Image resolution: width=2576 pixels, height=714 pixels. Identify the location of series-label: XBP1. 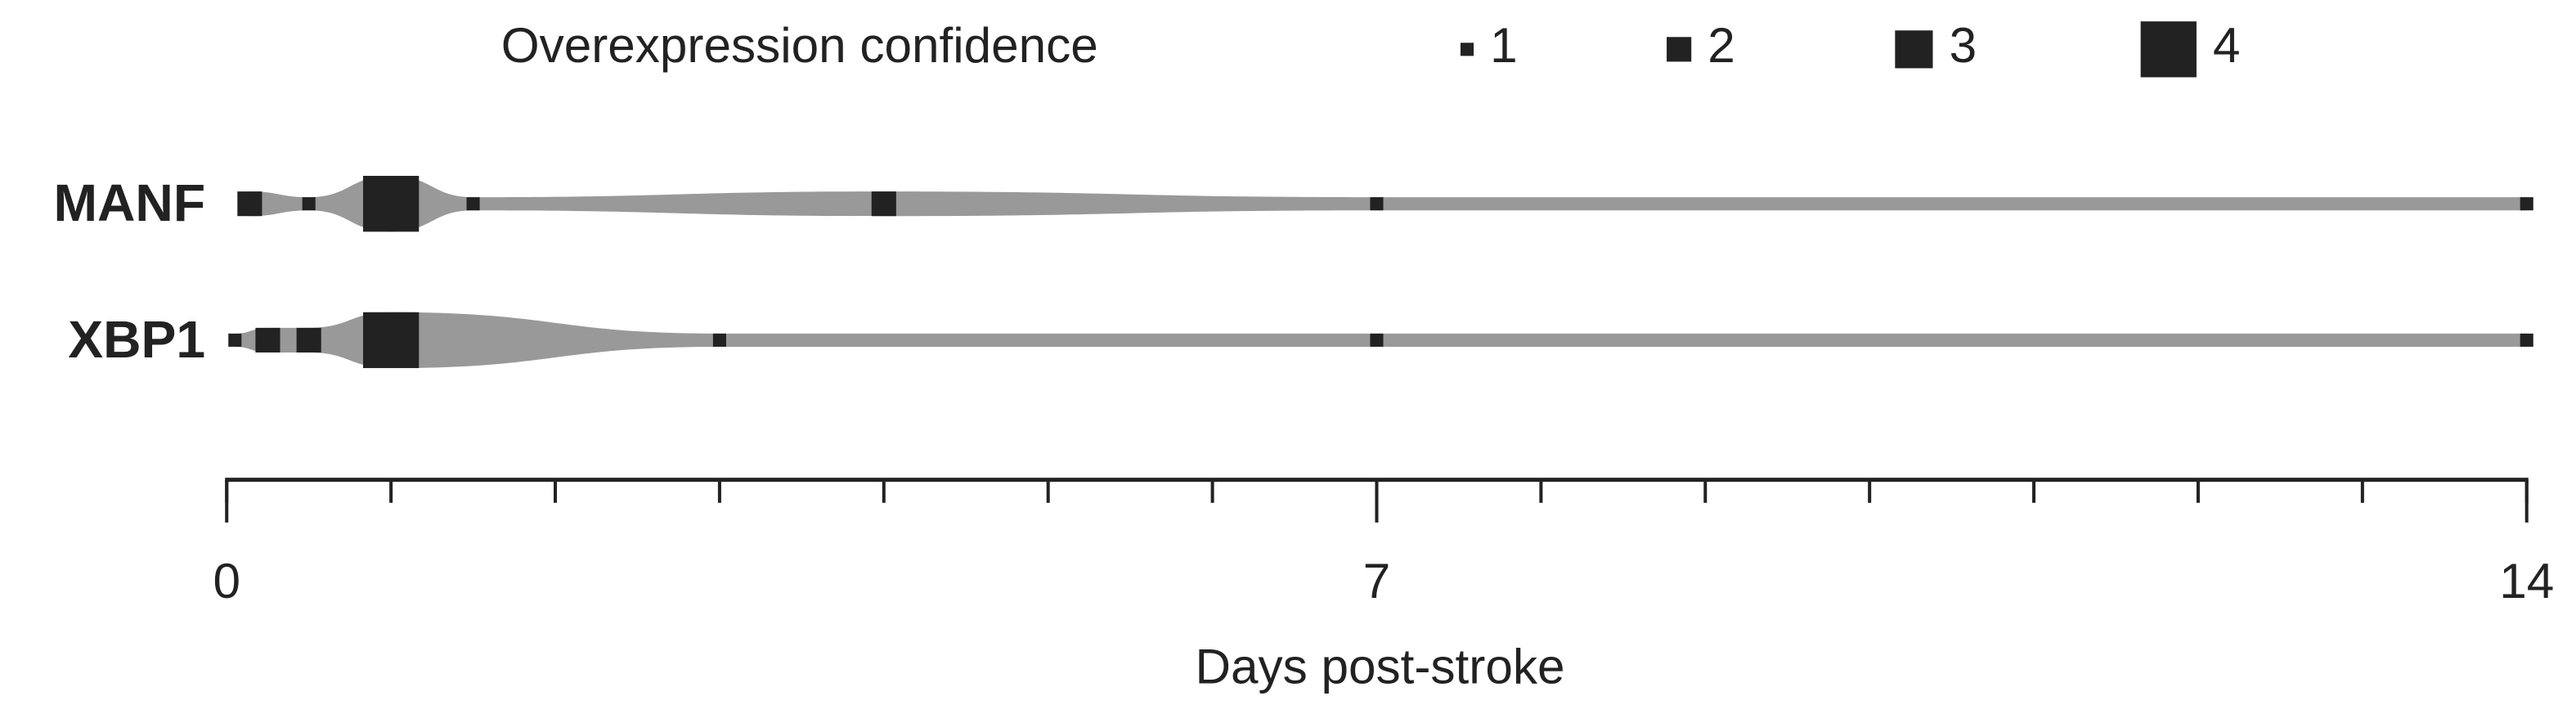
(136, 339).